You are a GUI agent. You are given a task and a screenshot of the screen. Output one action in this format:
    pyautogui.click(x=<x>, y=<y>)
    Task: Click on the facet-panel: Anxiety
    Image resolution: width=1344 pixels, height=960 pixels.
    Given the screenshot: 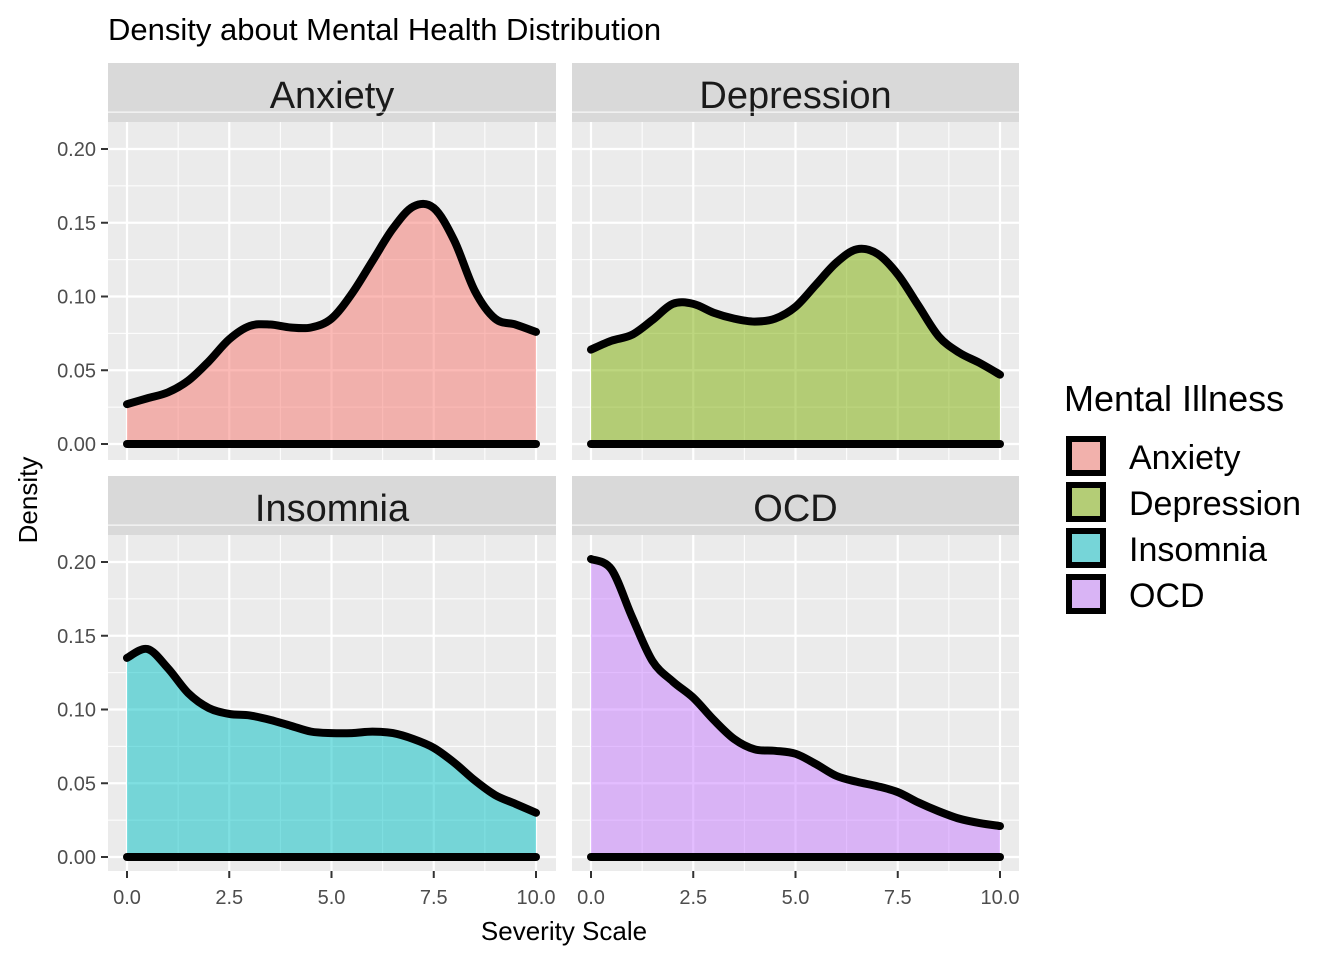 What is the action you would take?
    pyautogui.click(x=332, y=261)
    